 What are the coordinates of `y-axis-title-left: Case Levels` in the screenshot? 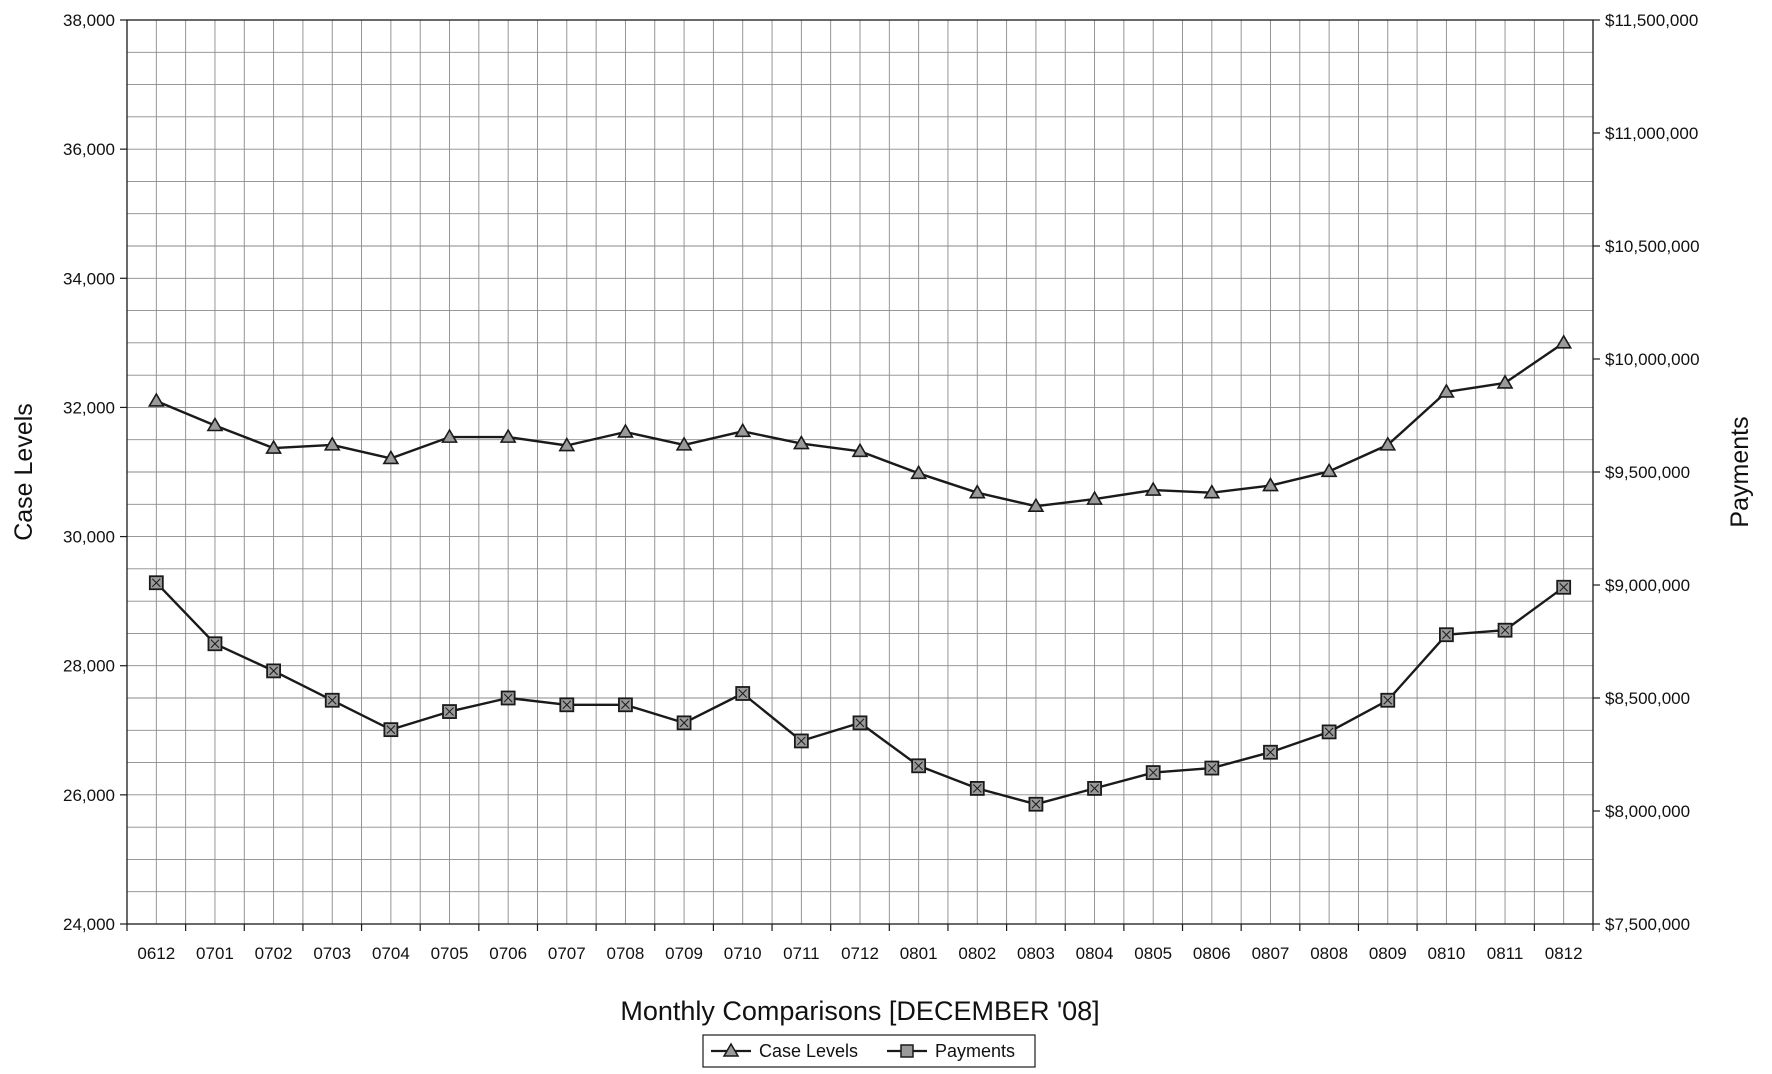 It's located at (24, 472).